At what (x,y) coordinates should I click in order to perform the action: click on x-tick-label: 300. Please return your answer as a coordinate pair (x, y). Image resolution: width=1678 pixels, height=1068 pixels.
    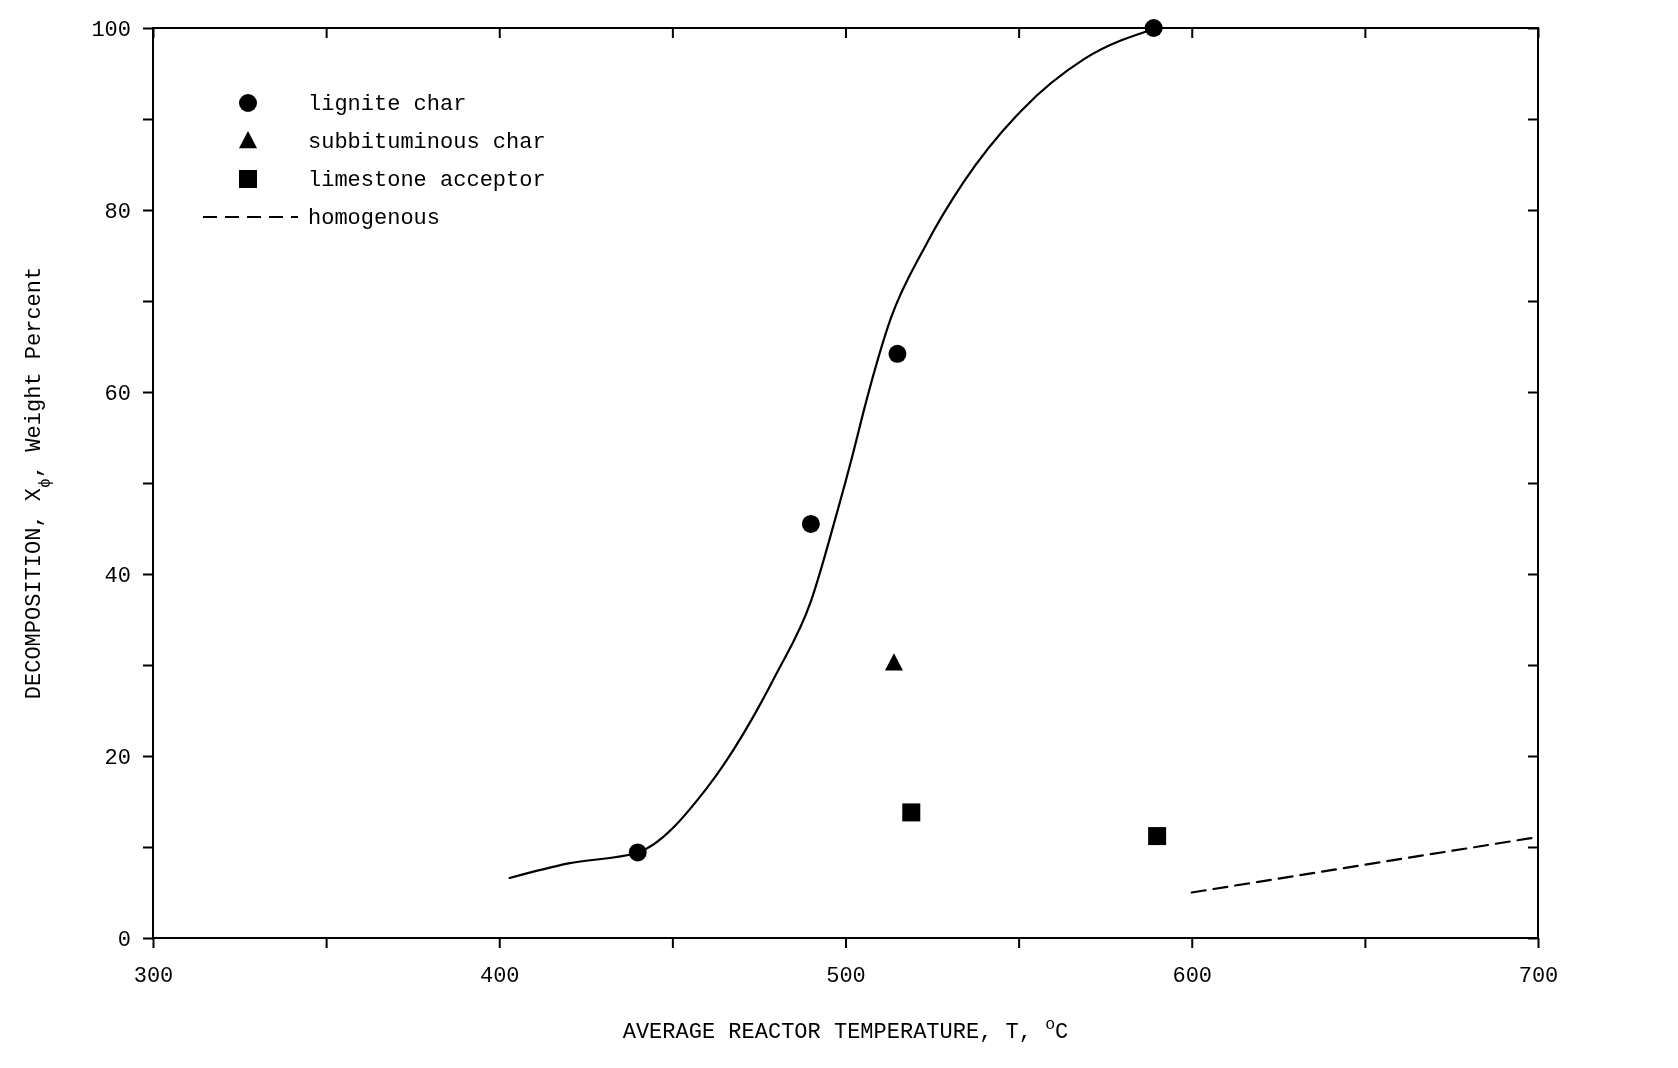
    Looking at the image, I should click on (153, 976).